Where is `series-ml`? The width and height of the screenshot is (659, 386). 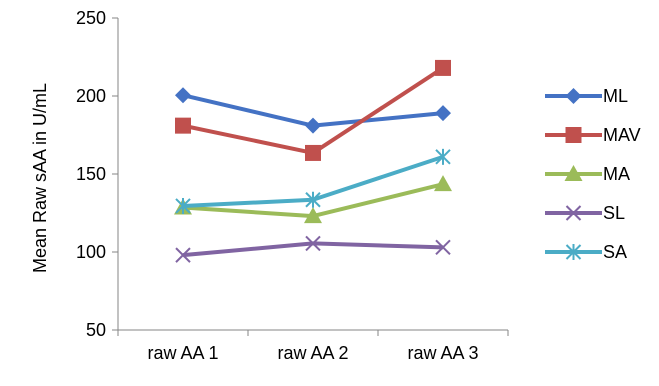 series-ml is located at coordinates (313, 110).